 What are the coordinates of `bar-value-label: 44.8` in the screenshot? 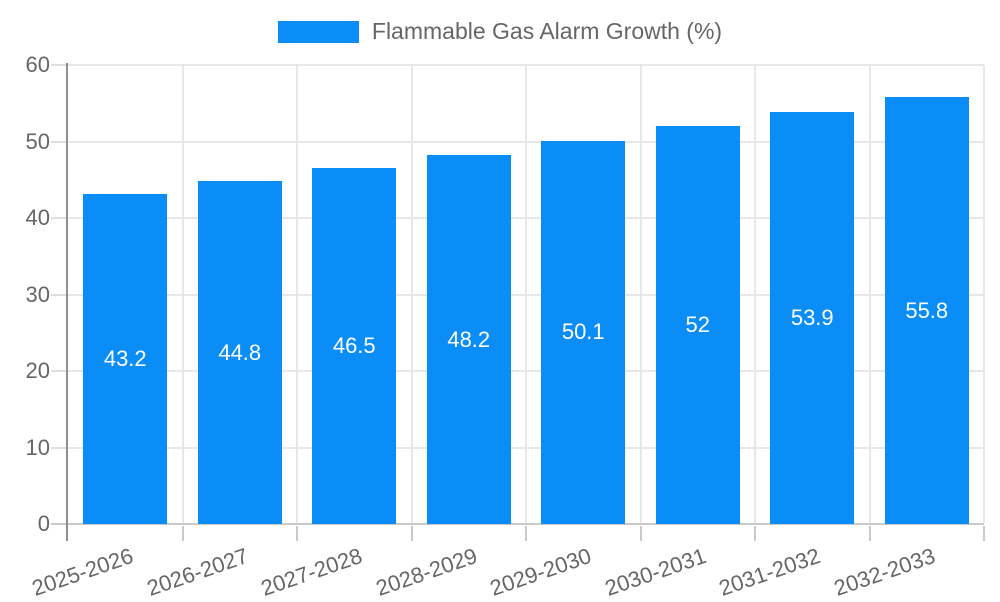 It's located at (240, 352).